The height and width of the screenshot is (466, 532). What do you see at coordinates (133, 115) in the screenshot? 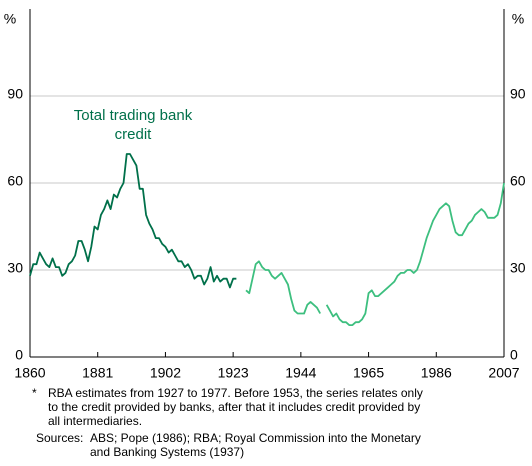
I see `annotation: Total trading bank` at bounding box center [133, 115].